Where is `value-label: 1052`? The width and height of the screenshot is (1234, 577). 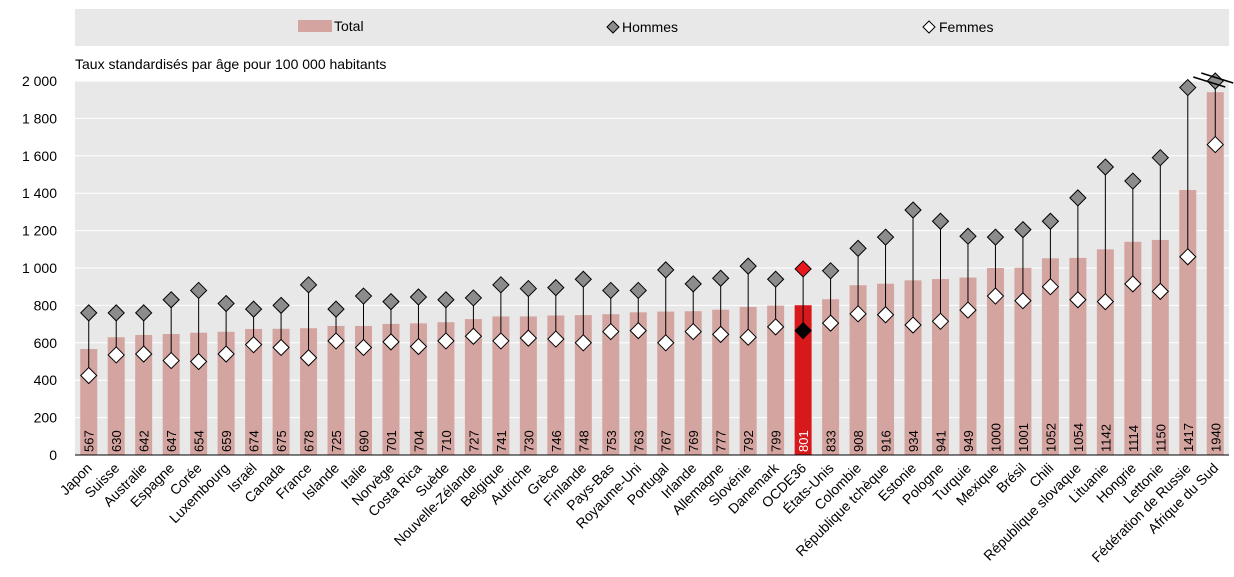
value-label: 1052 is located at coordinates (1050, 437).